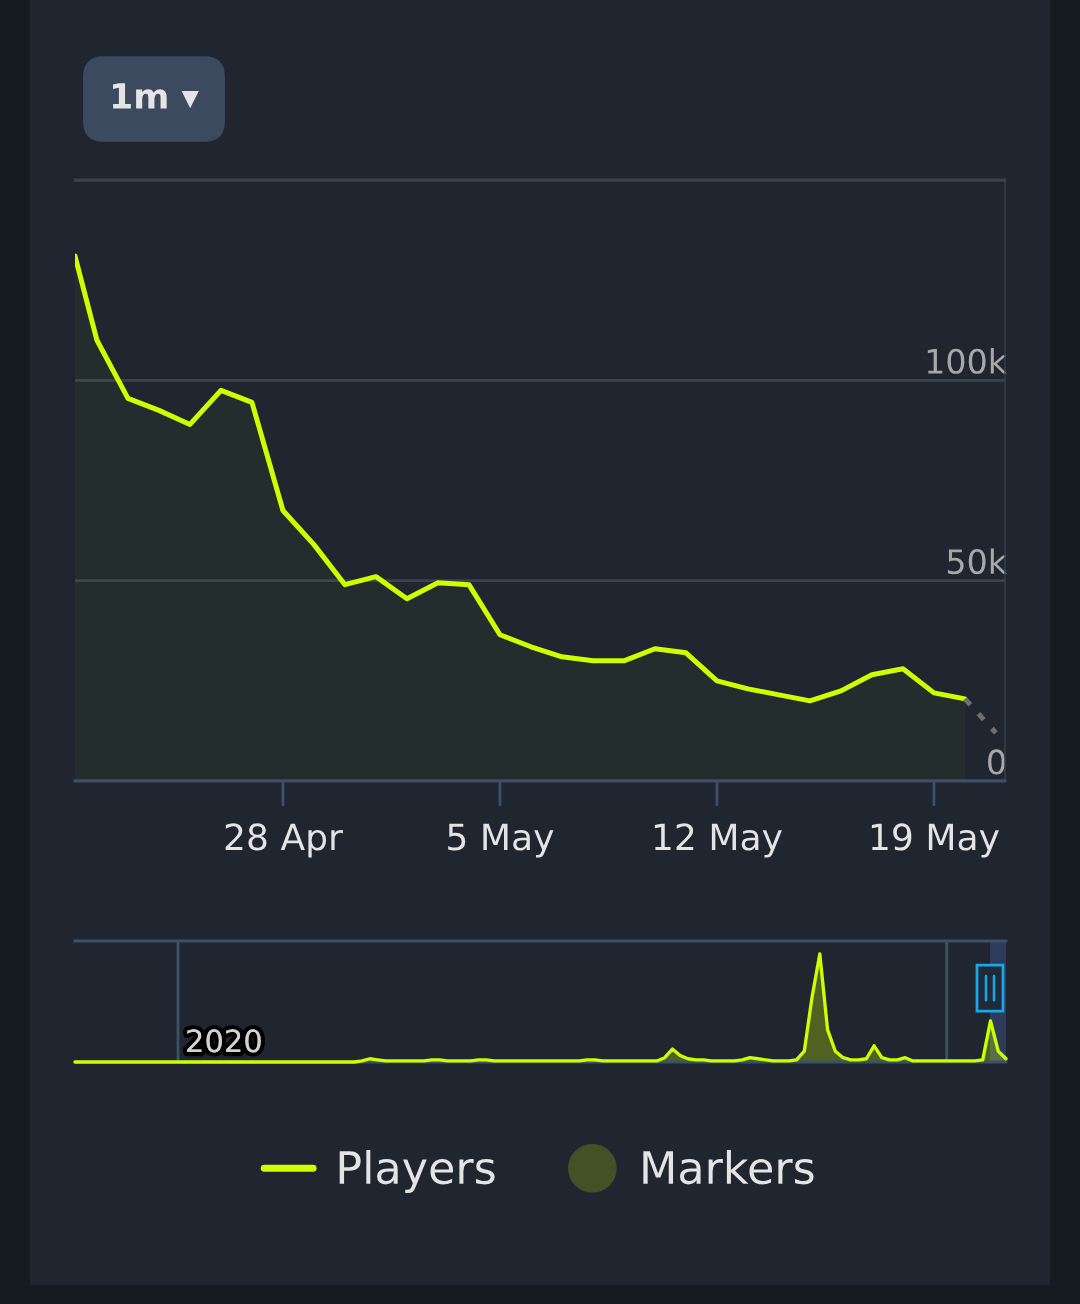 This screenshot has height=1304, width=1080. I want to click on y-tick-label: 100k, so click(967, 361).